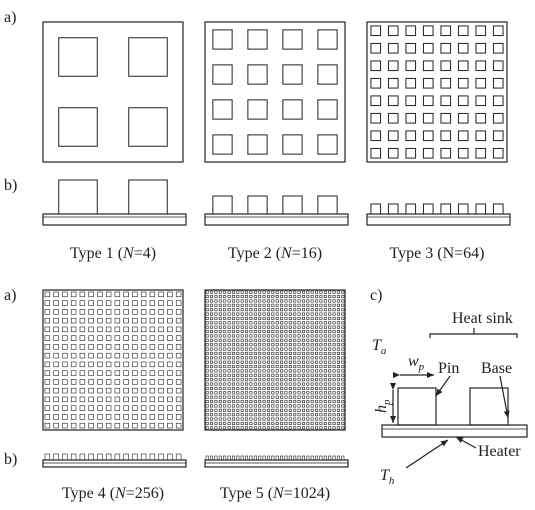 Image resolution: width=535 pixels, height=510 pixels. What do you see at coordinates (473, 333) in the screenshot?
I see `bracket` at bounding box center [473, 333].